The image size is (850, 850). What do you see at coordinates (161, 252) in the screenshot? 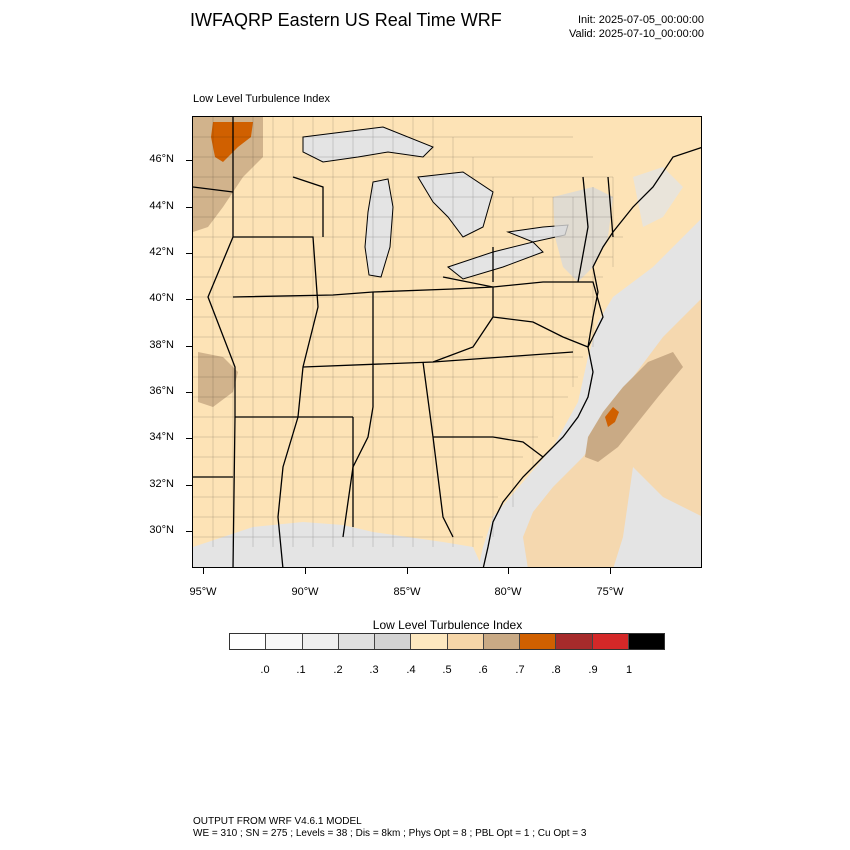
I see `lat-label-42: 42°N` at bounding box center [161, 252].